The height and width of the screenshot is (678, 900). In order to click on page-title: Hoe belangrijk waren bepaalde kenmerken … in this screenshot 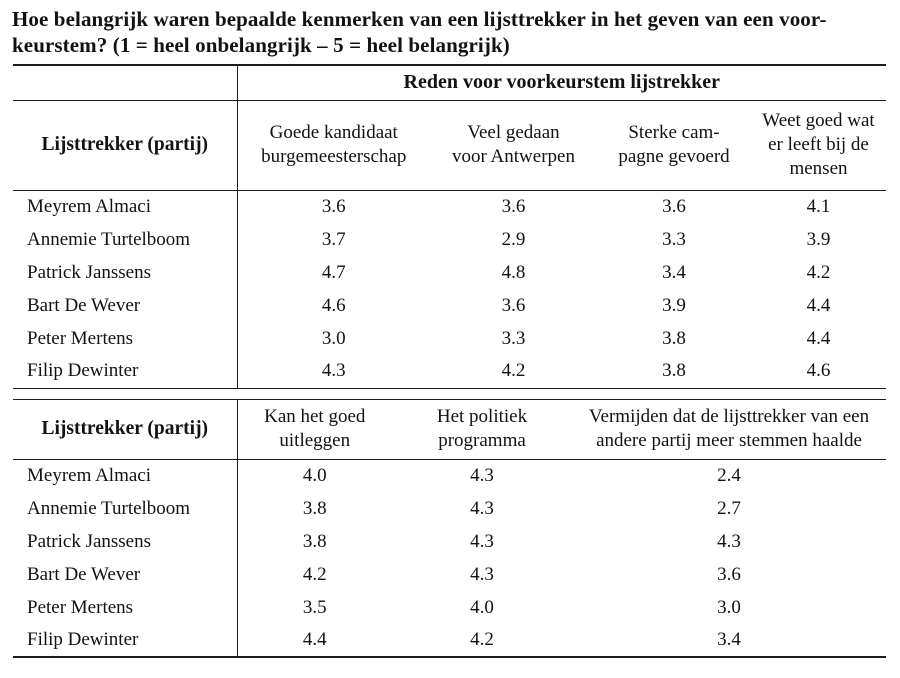, I will do `click(450, 29)`.